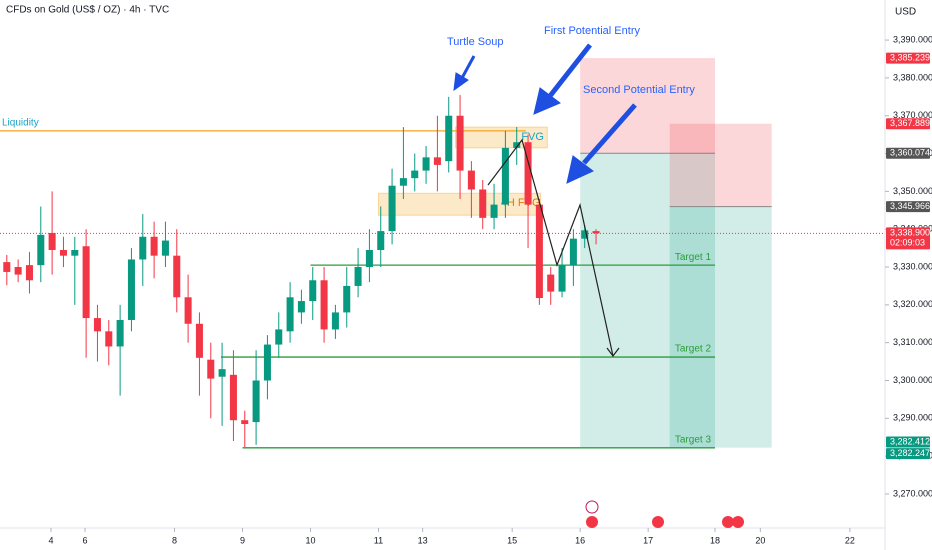 Image resolution: width=932 pixels, height=550 pixels. What do you see at coordinates (242, 540) in the screenshot?
I see `x-tick-label: 9` at bounding box center [242, 540].